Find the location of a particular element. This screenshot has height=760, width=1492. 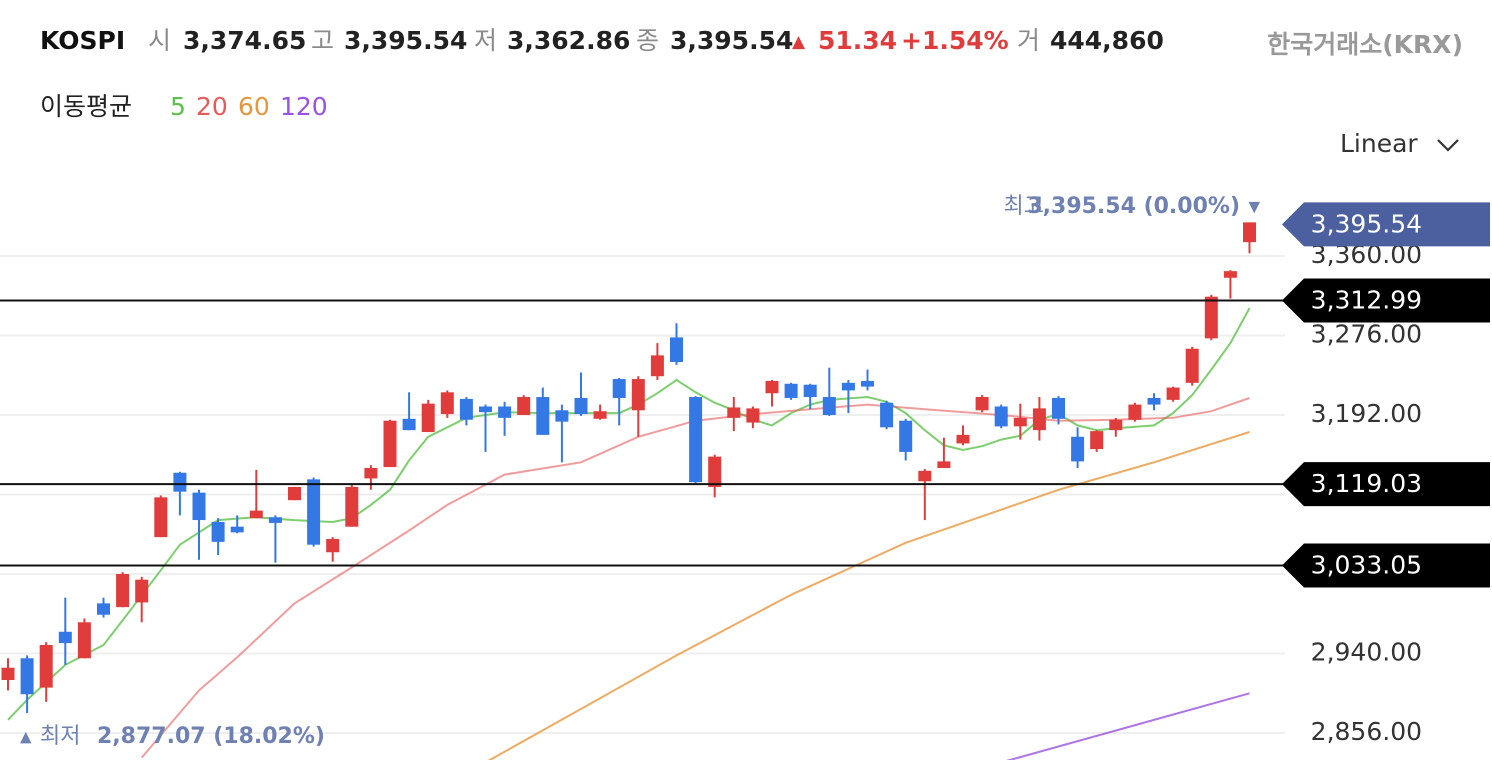

close-label: 종 is located at coordinates (647, 40).